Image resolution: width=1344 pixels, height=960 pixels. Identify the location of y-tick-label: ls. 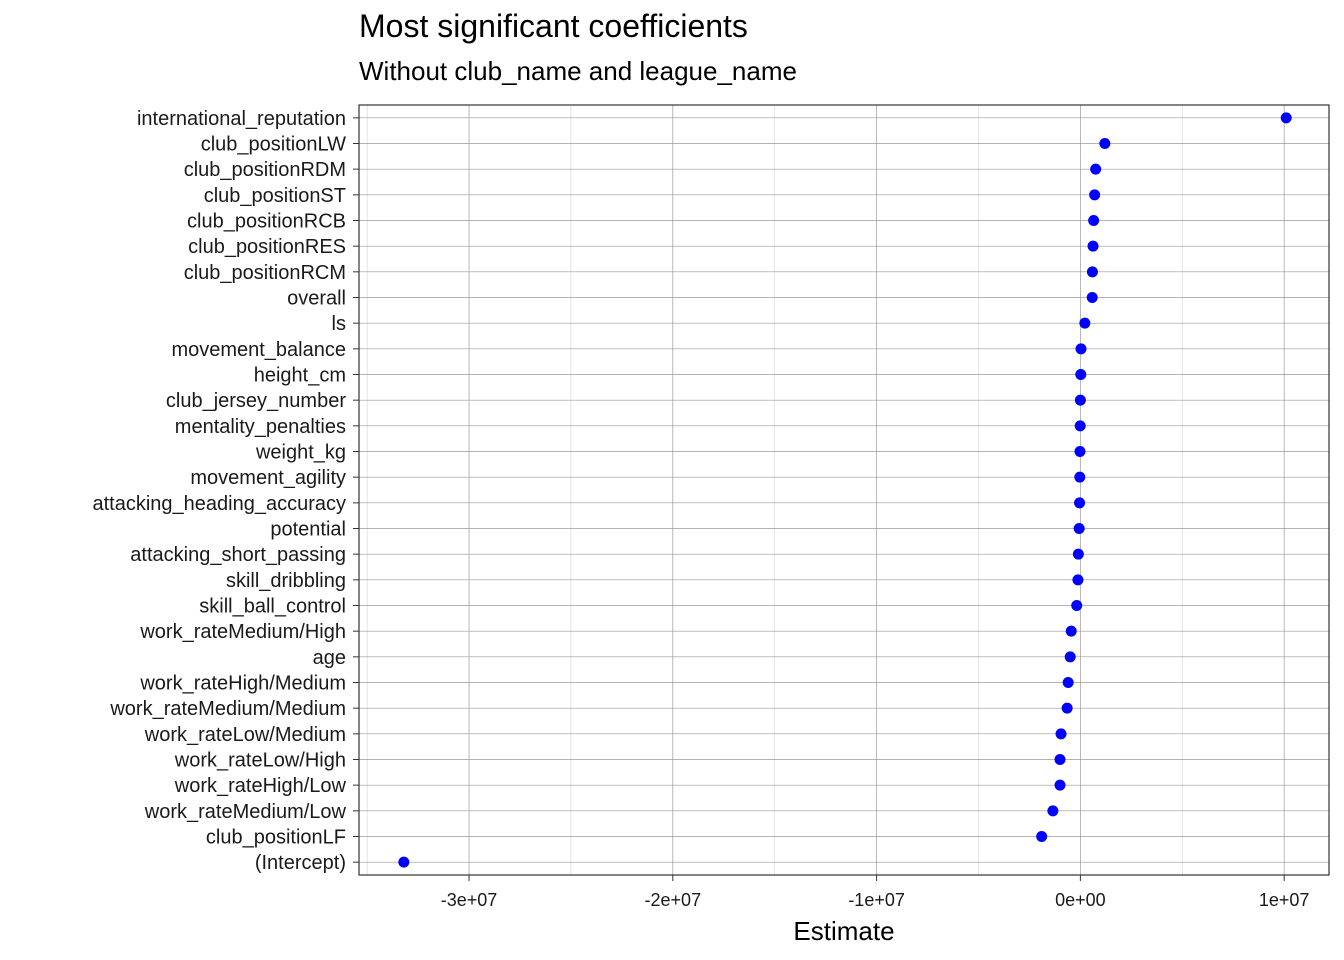
(339, 324).